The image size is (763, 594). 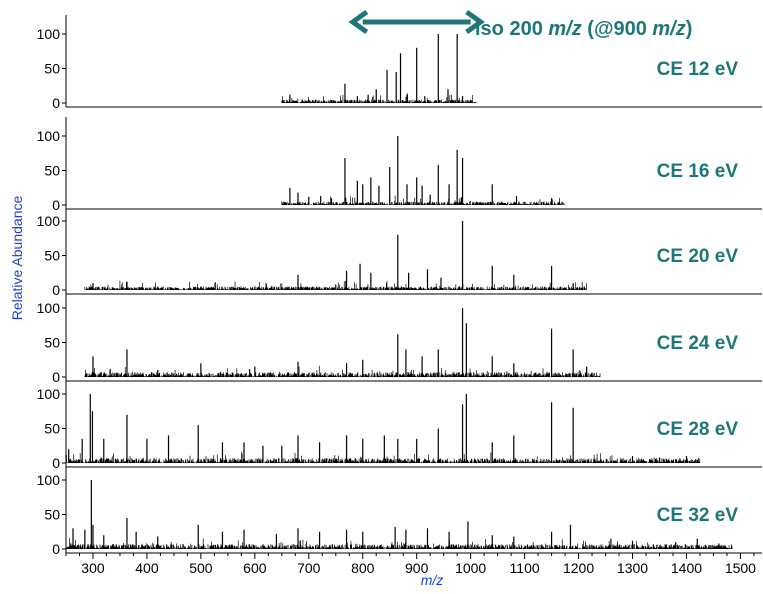 I want to click on isolation-annotation-text: iso 200 m/z (@900 m/z), so click(x=583, y=29).